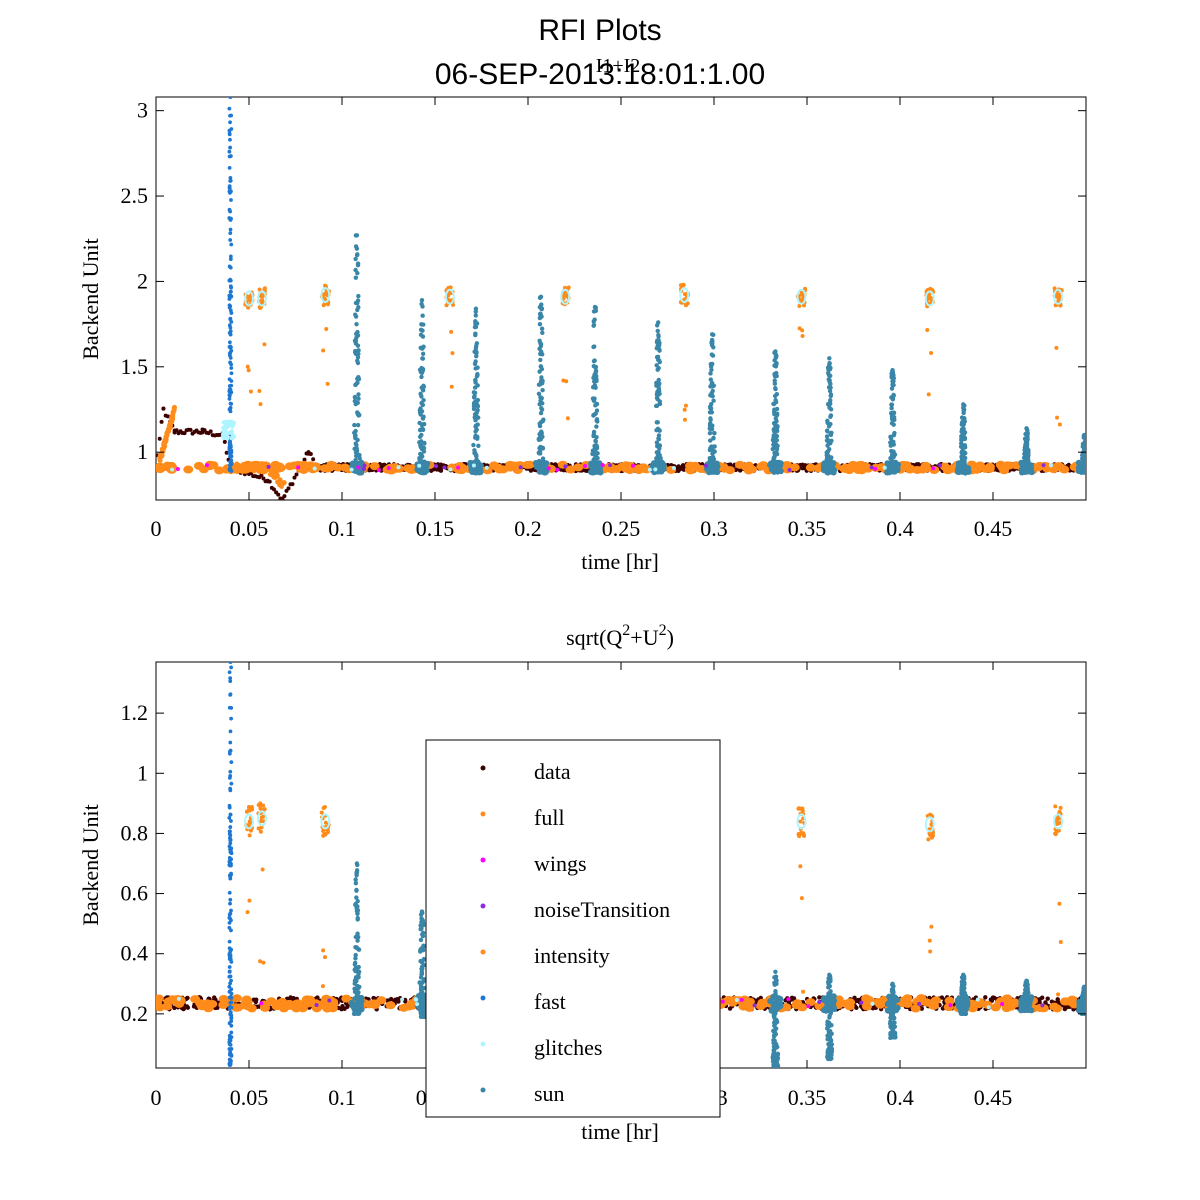 This screenshot has height=1200, width=1200. What do you see at coordinates (993, 528) in the screenshot?
I see `x-tick-label: 0.45` at bounding box center [993, 528].